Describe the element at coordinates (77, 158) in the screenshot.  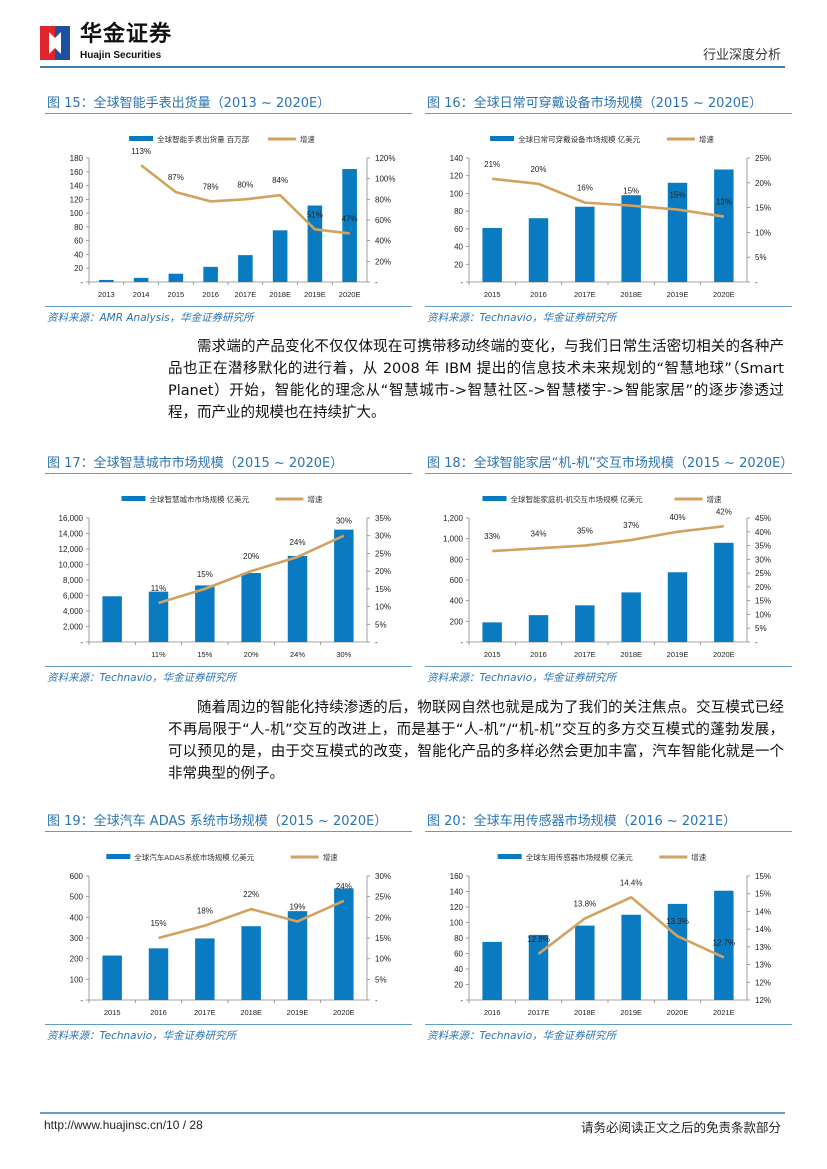
I see `left-tick-label: 180` at that location.